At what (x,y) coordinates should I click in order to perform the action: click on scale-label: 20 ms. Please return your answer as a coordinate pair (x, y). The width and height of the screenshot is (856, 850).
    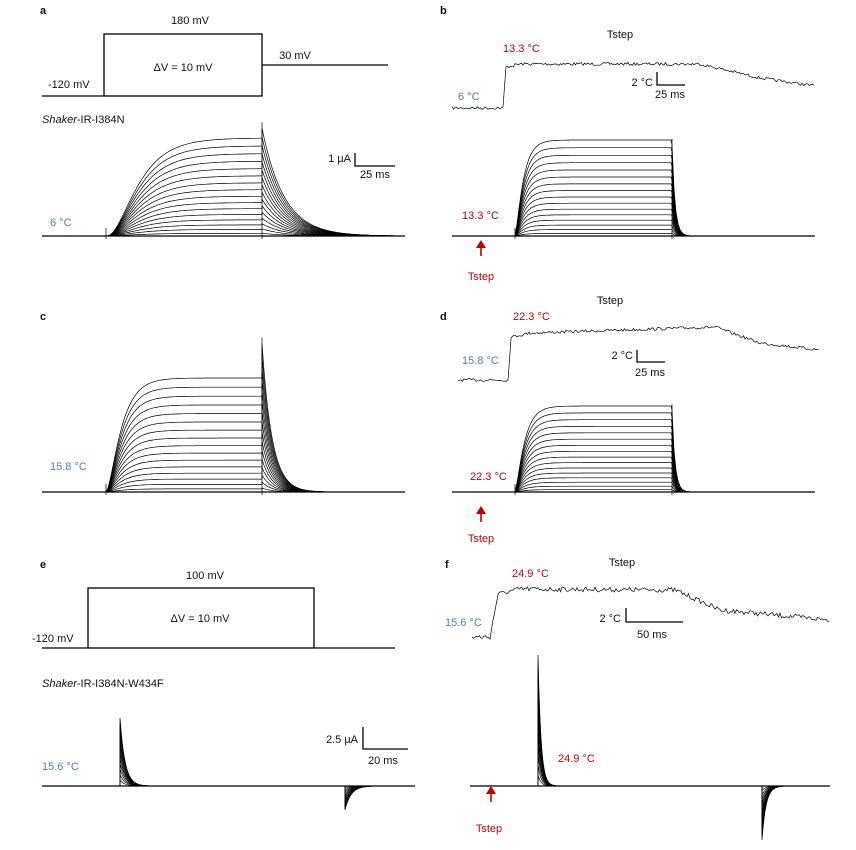
    Looking at the image, I should click on (383, 761).